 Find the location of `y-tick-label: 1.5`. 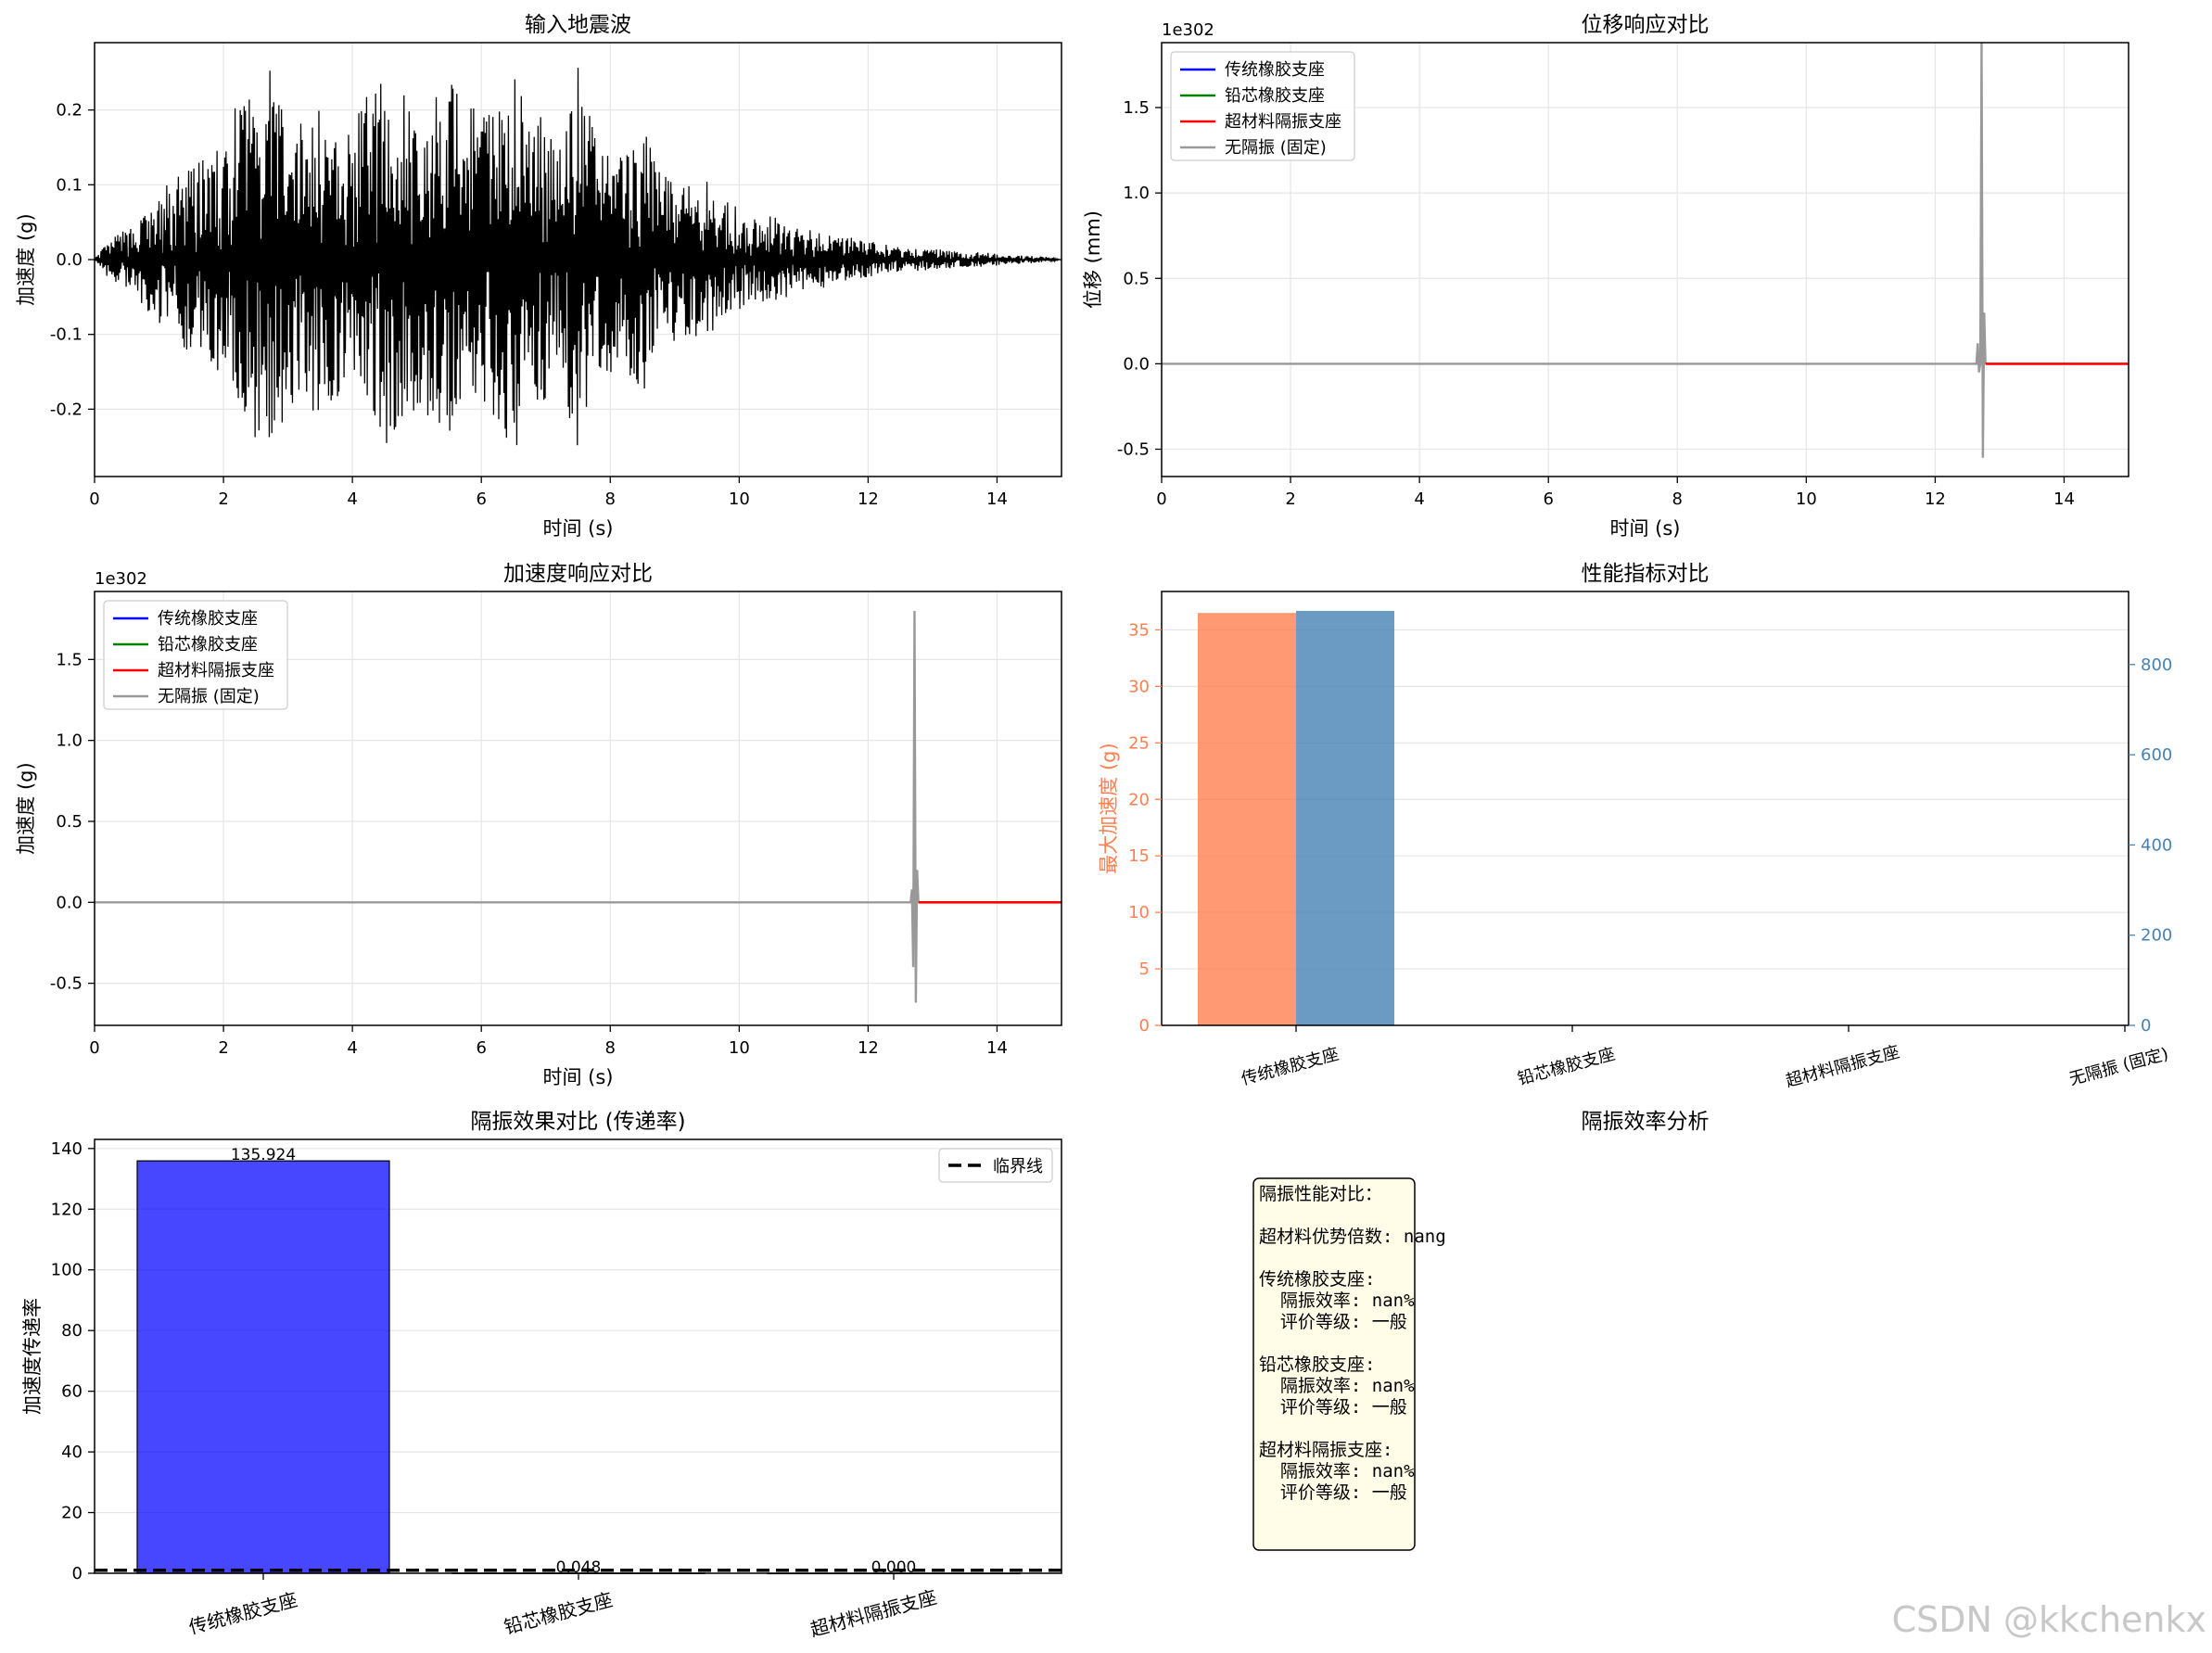

y-tick-label: 1.5 is located at coordinates (69, 659).